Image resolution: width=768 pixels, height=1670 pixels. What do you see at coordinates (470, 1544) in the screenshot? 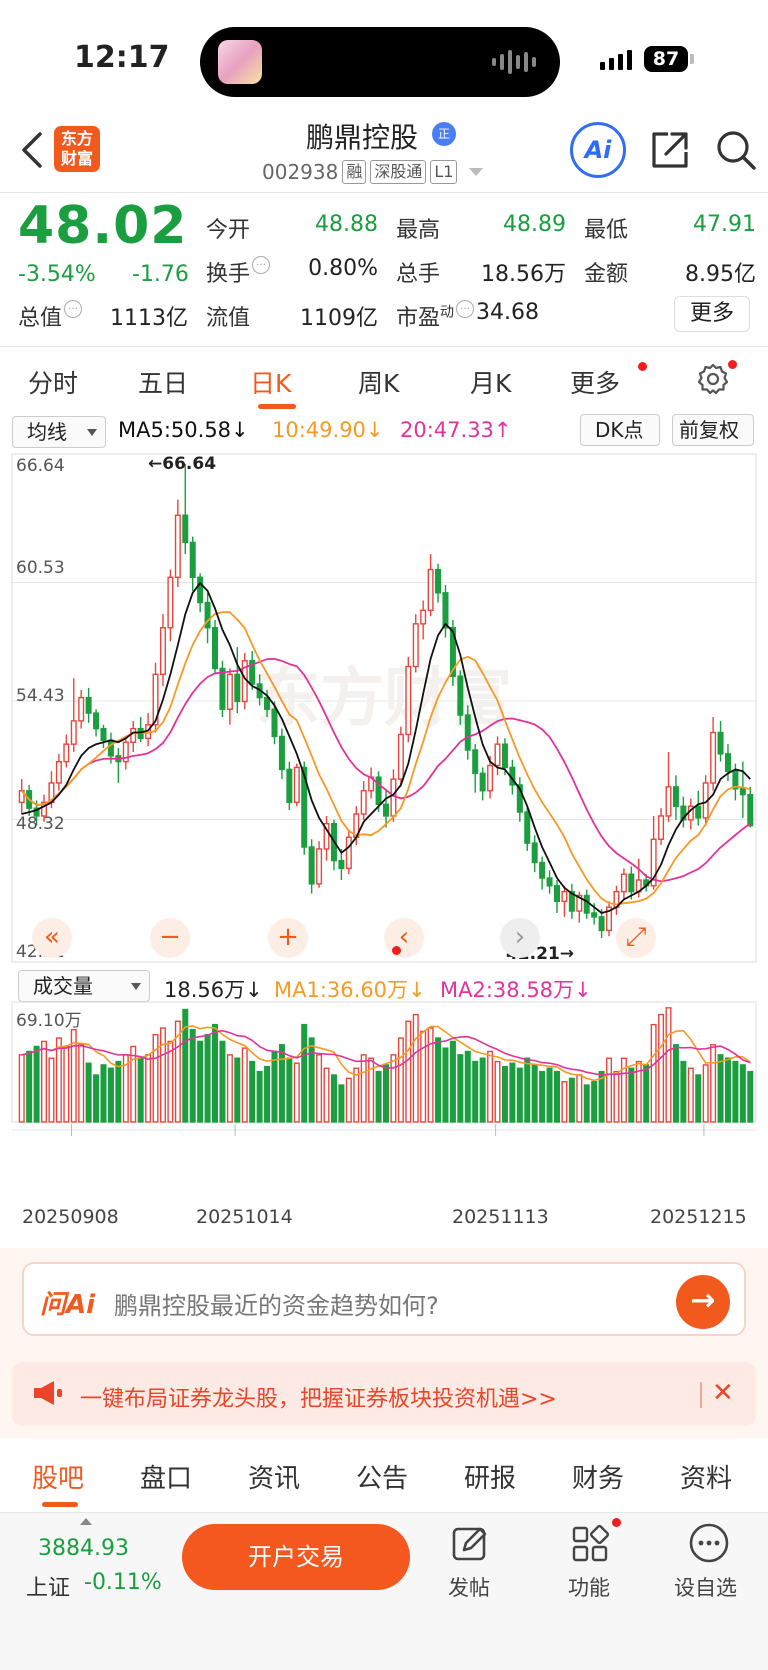
I see `edit-icon` at bounding box center [470, 1544].